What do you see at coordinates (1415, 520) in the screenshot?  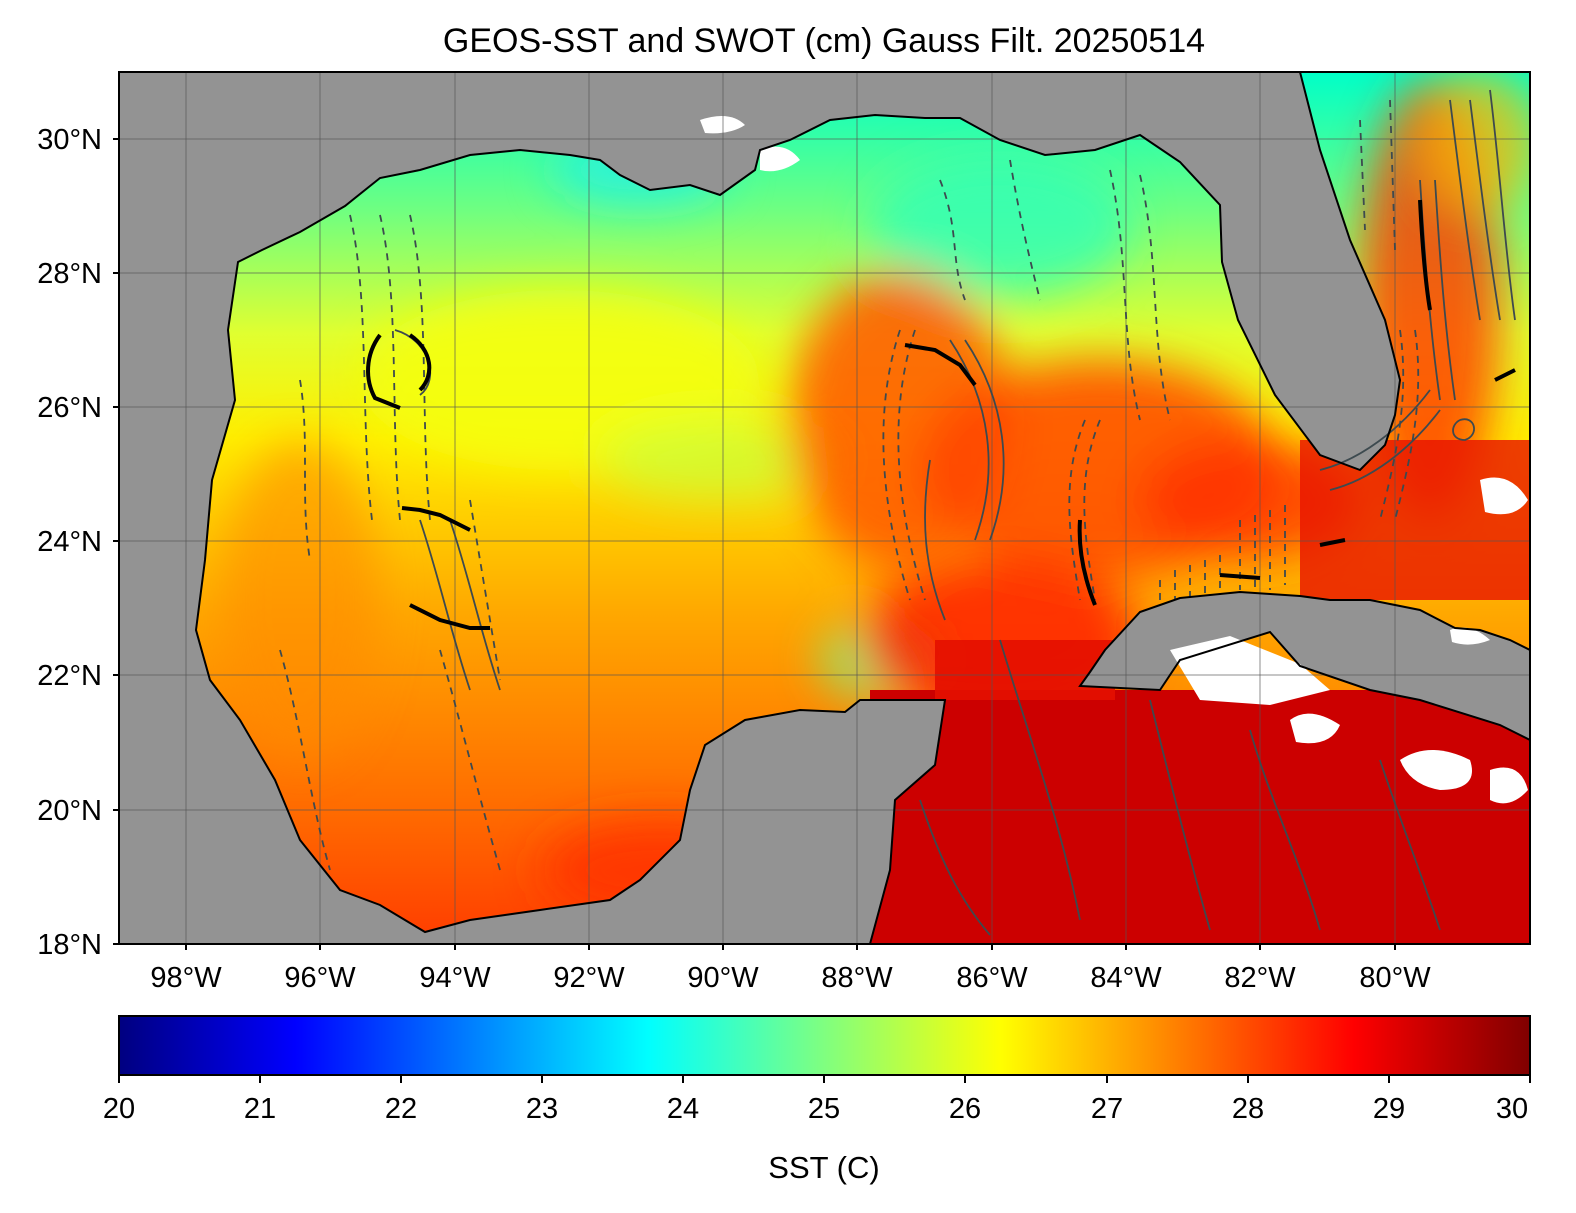 I see `florida-strait-sst` at bounding box center [1415, 520].